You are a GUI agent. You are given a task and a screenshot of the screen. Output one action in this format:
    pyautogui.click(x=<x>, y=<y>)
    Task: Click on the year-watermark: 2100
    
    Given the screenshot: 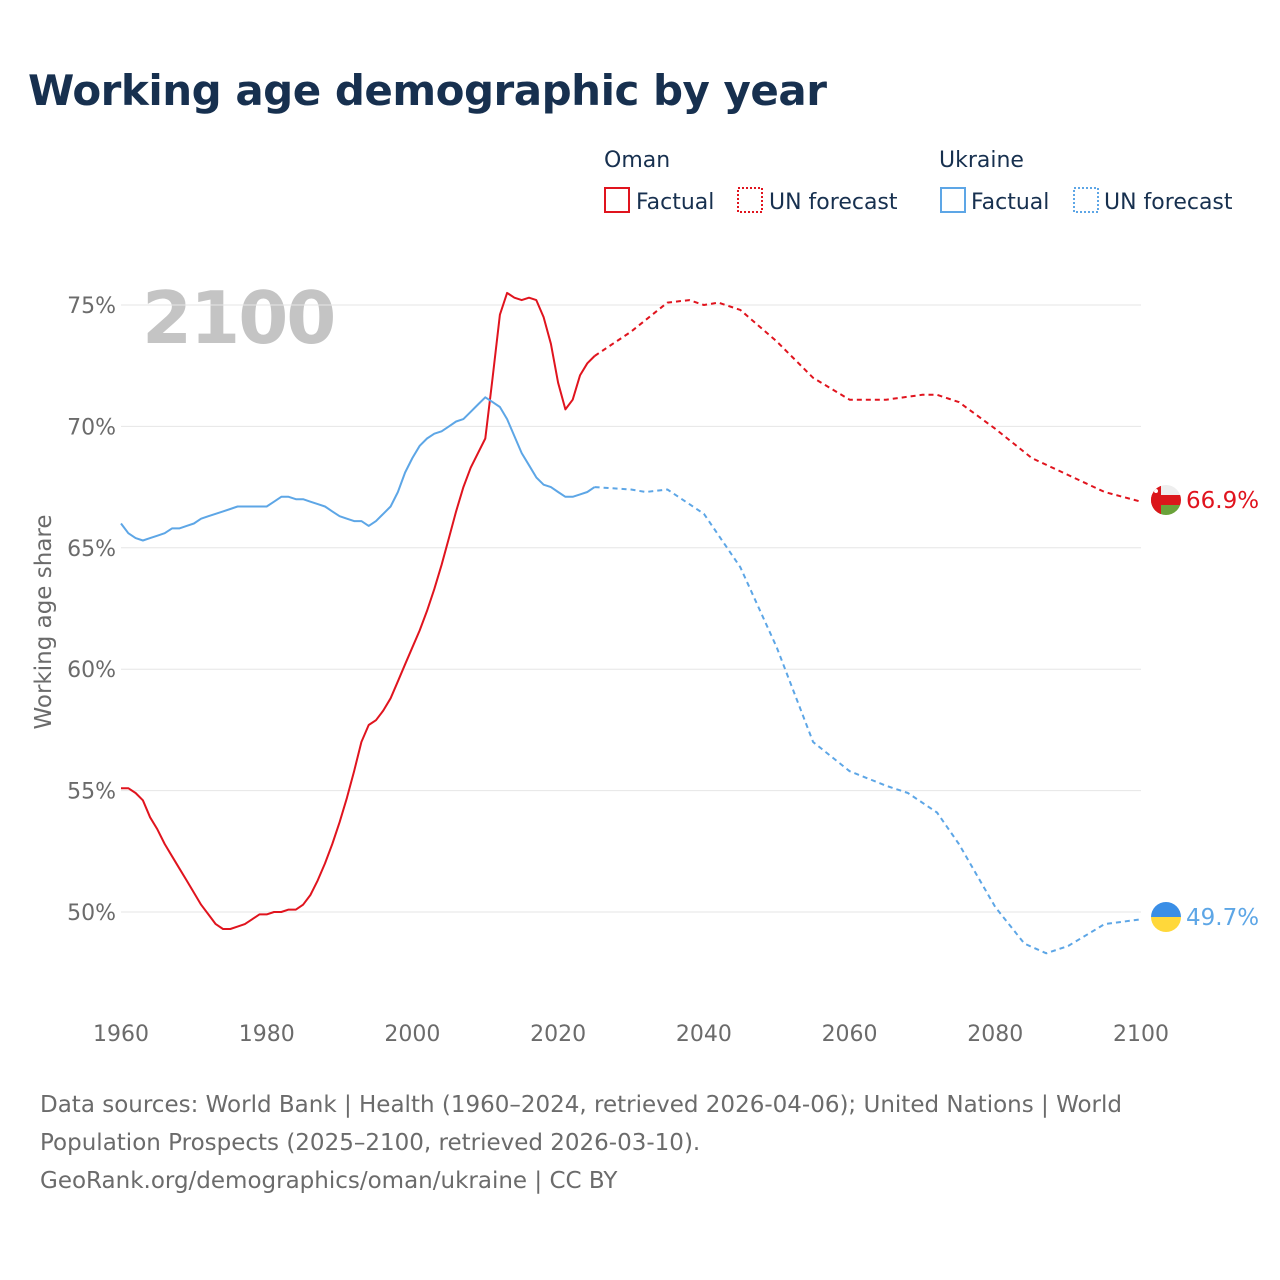 What is the action you would take?
    pyautogui.click(x=238, y=318)
    